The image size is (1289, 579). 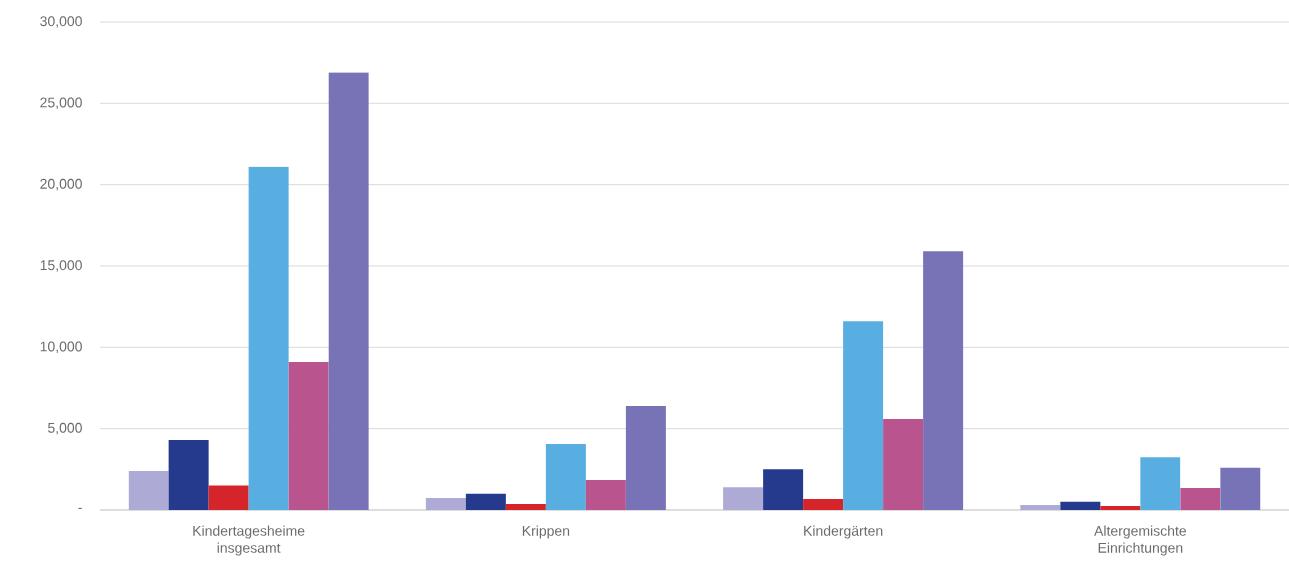 What do you see at coordinates (1140, 540) in the screenshot?
I see `x-tick-label: Altergemischte Einrichtungen` at bounding box center [1140, 540].